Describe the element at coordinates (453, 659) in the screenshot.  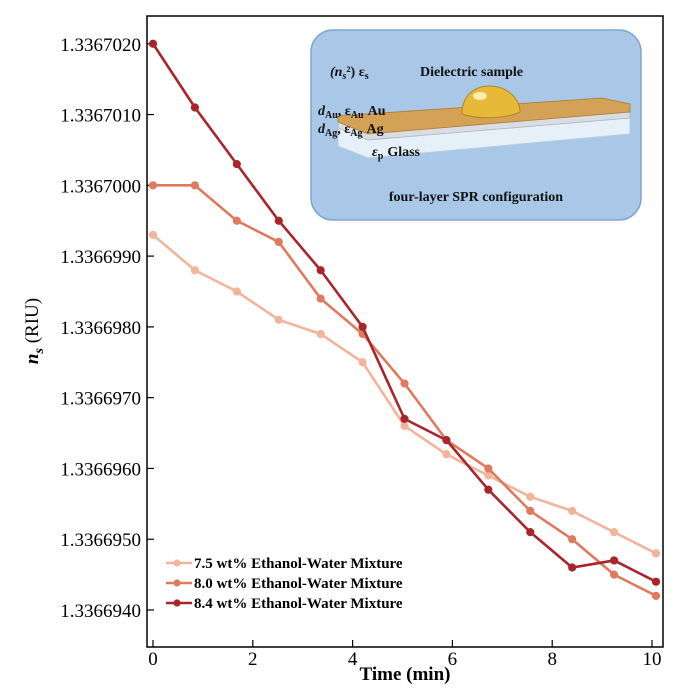
I see `x-tick-label: 6` at that location.